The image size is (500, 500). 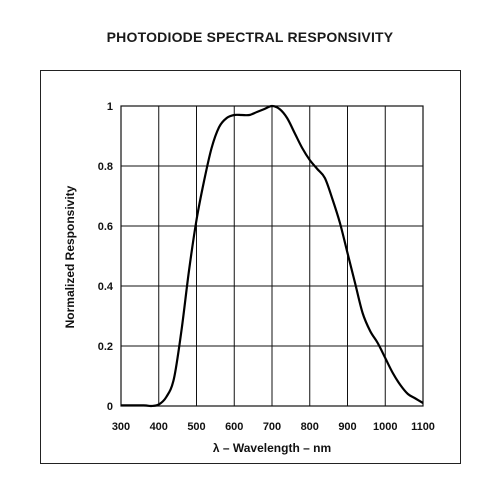 I want to click on x-tick-label: 300, so click(x=121, y=427).